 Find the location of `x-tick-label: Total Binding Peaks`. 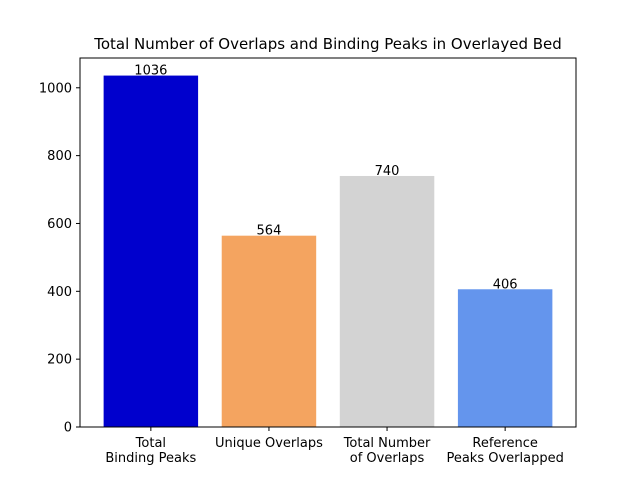

x-tick-label: Total Binding Peaks is located at coordinates (150, 451).